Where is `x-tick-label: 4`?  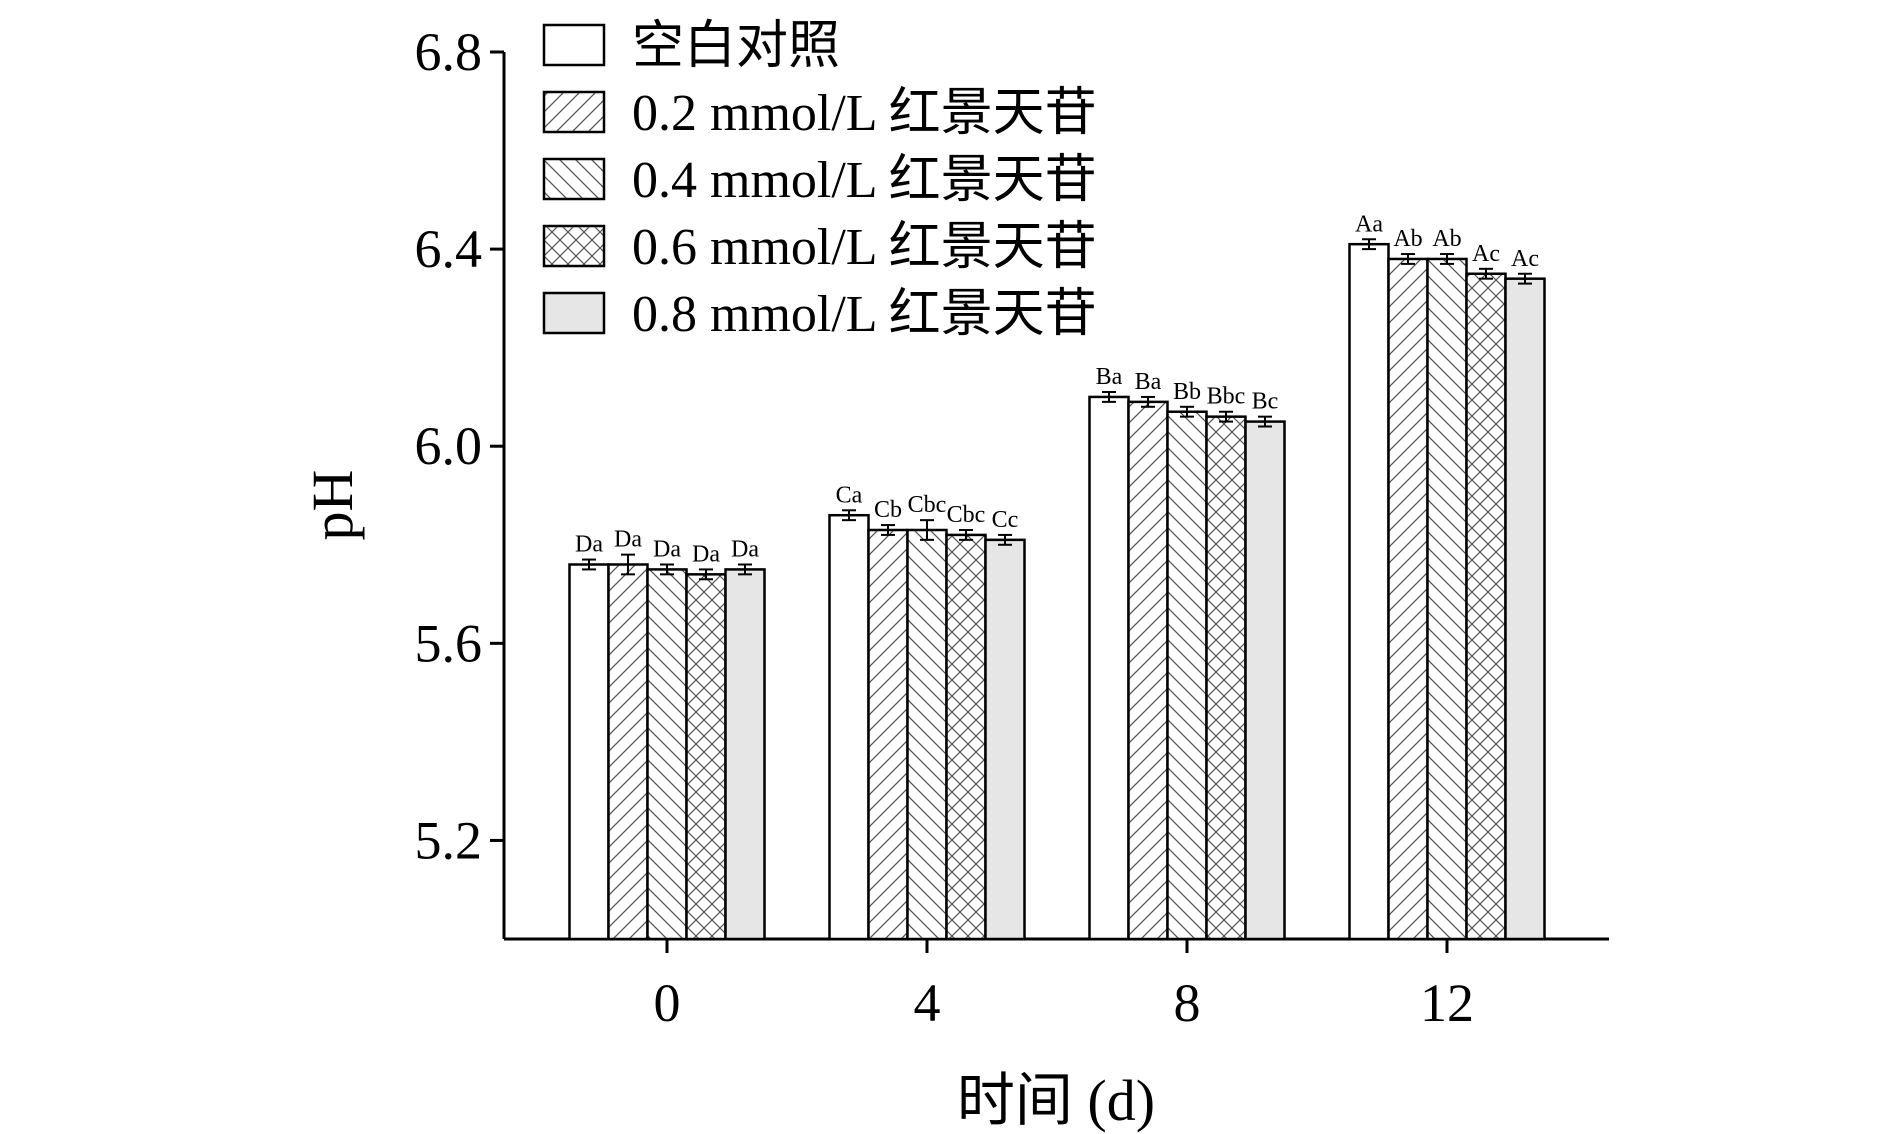 x-tick-label: 4 is located at coordinates (927, 1003).